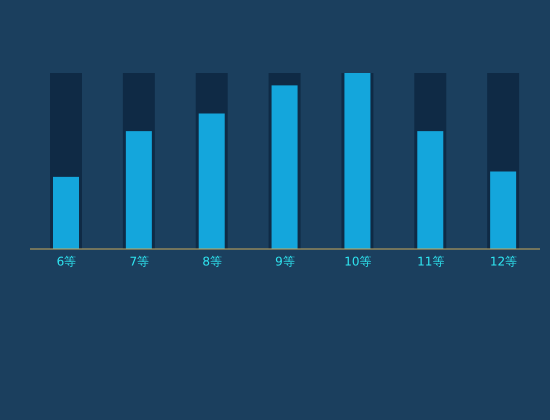  I want to click on x-tick-label: 7等, so click(139, 261).